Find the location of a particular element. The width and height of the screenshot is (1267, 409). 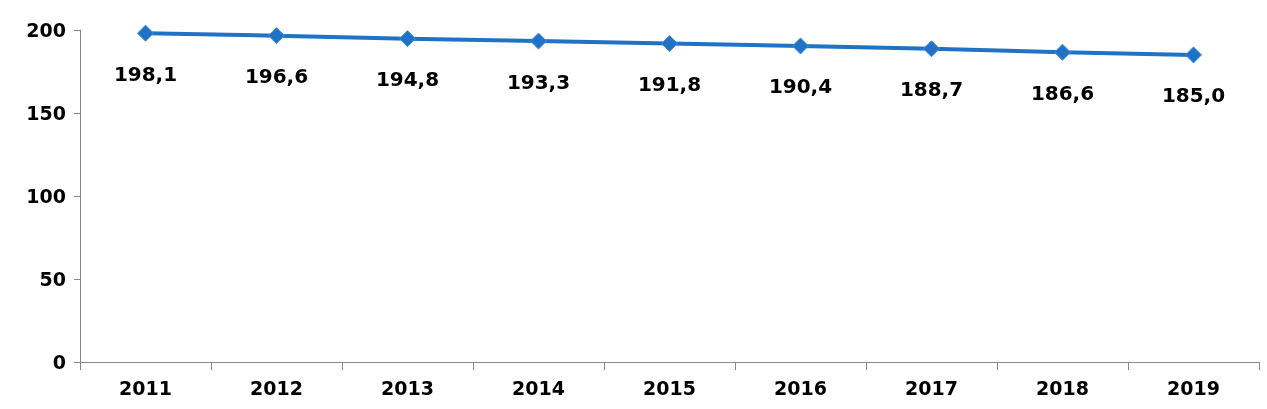

y-tick-label: 100 is located at coordinates (46, 196).